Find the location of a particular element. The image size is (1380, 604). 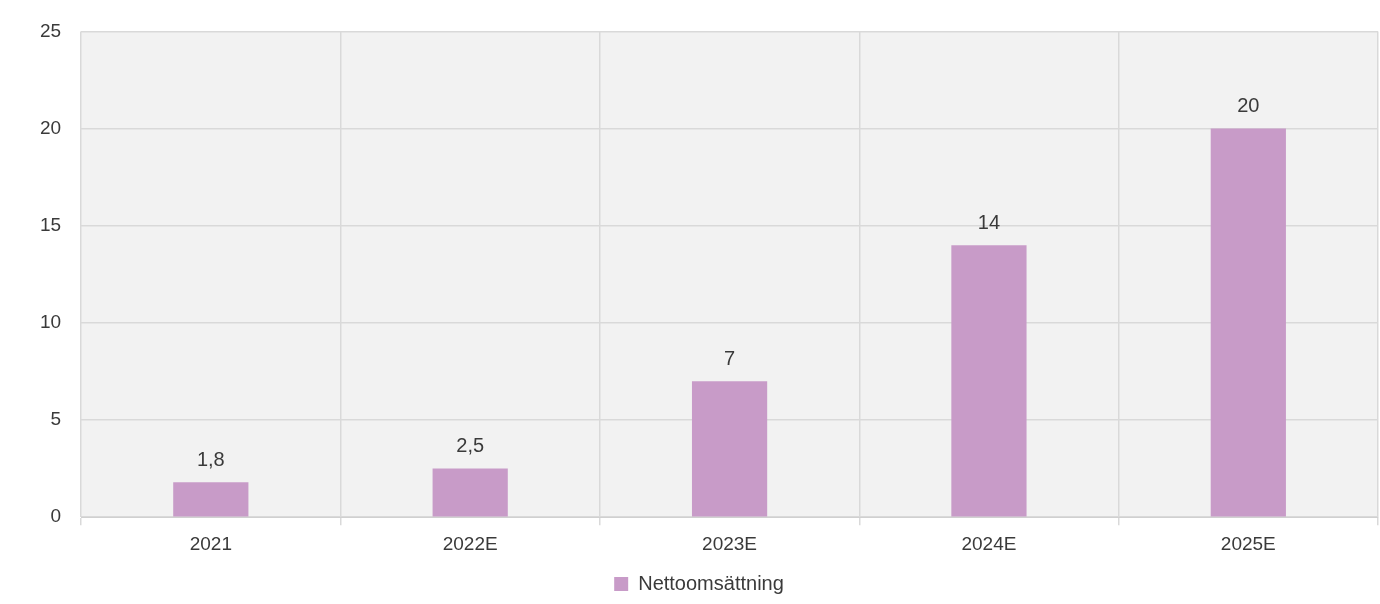

y-tick-label: 5 is located at coordinates (56, 419).